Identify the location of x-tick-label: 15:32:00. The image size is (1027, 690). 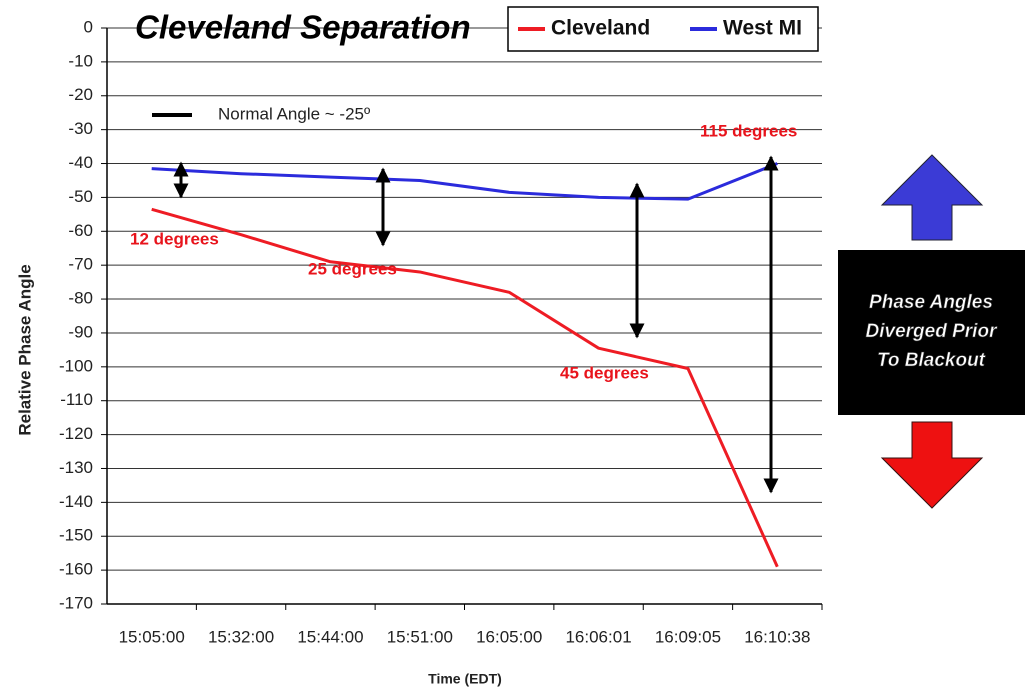
(241, 636).